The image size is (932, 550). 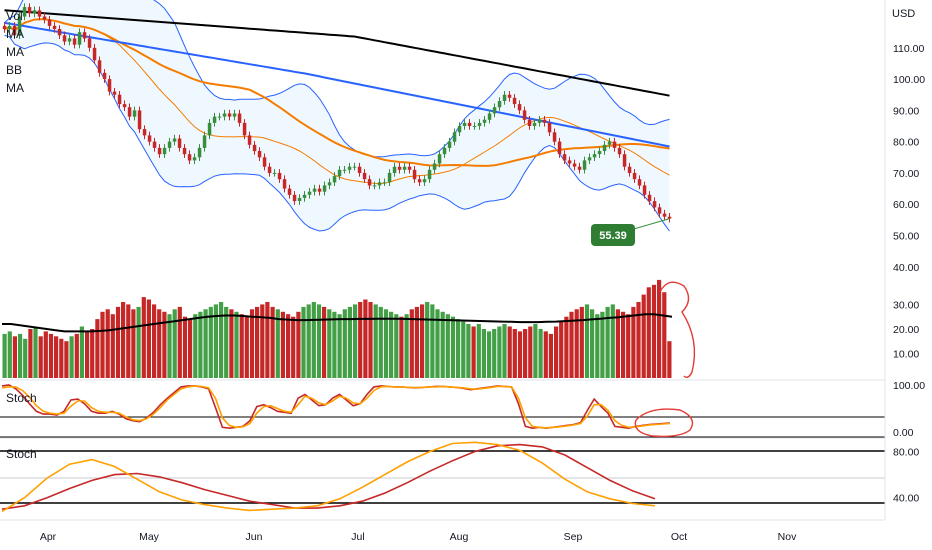 I want to click on currency-label: USD, so click(x=903, y=14).